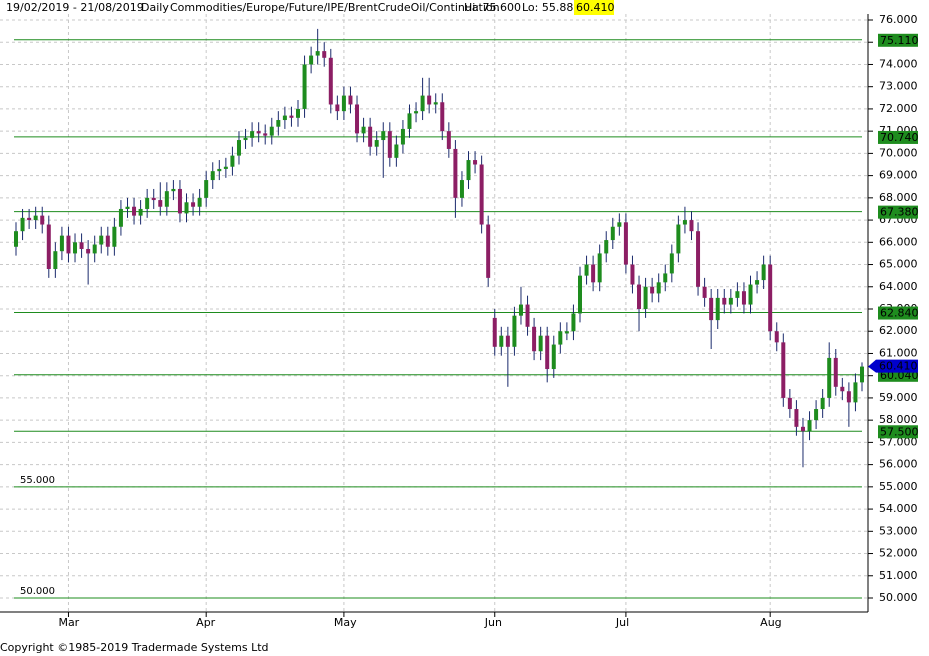 The height and width of the screenshot is (656, 929). I want to click on y-tick-label: 68.000, so click(898, 197).